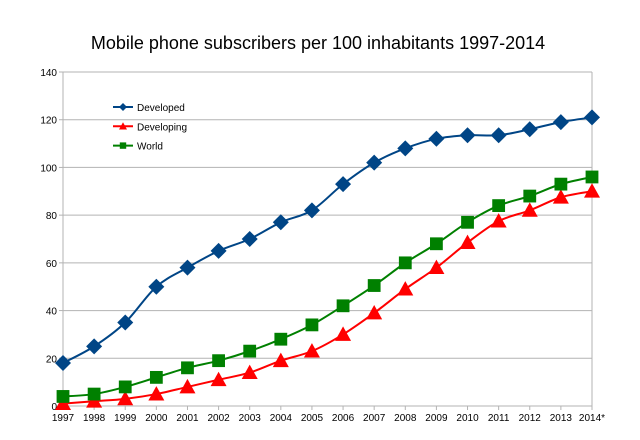 This screenshot has height=440, width=640. What do you see at coordinates (499, 418) in the screenshot?
I see `x-tick-label: 2011` at bounding box center [499, 418].